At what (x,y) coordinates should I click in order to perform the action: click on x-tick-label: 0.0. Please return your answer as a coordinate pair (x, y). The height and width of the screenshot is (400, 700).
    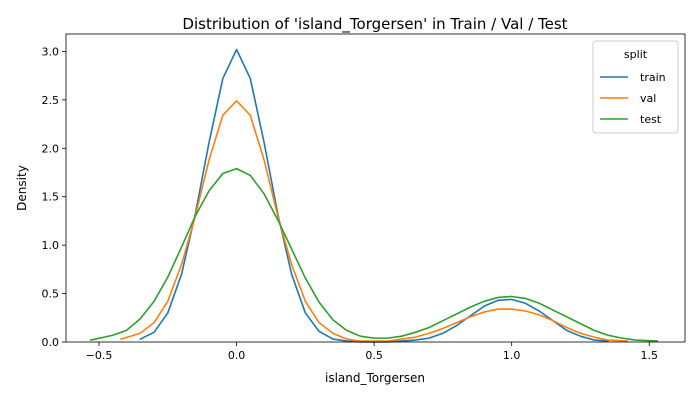
    Looking at the image, I should click on (237, 355).